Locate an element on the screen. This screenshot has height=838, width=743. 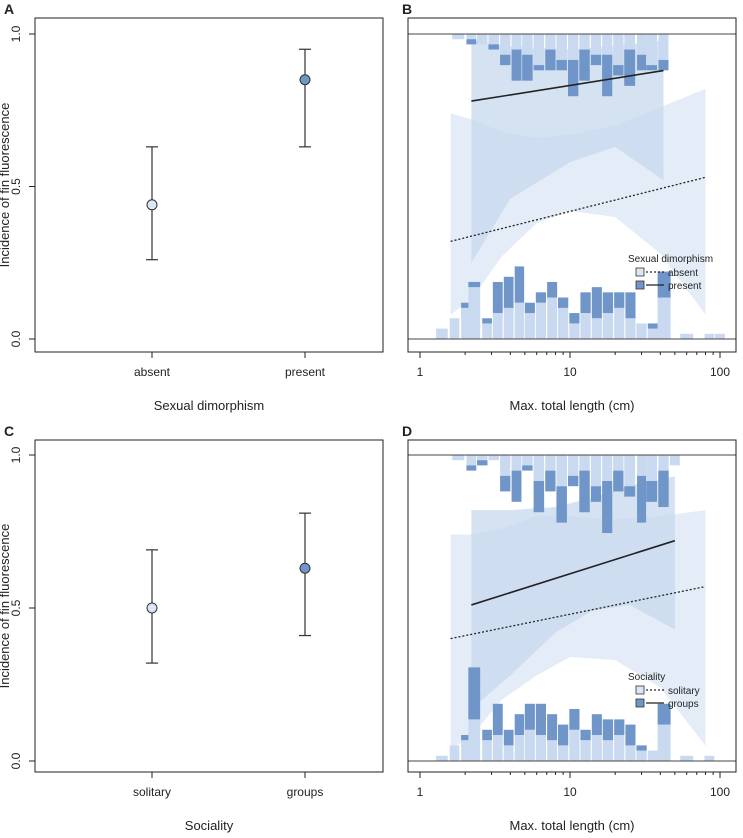
fit-line-solitary is located at coordinates (578, 612).